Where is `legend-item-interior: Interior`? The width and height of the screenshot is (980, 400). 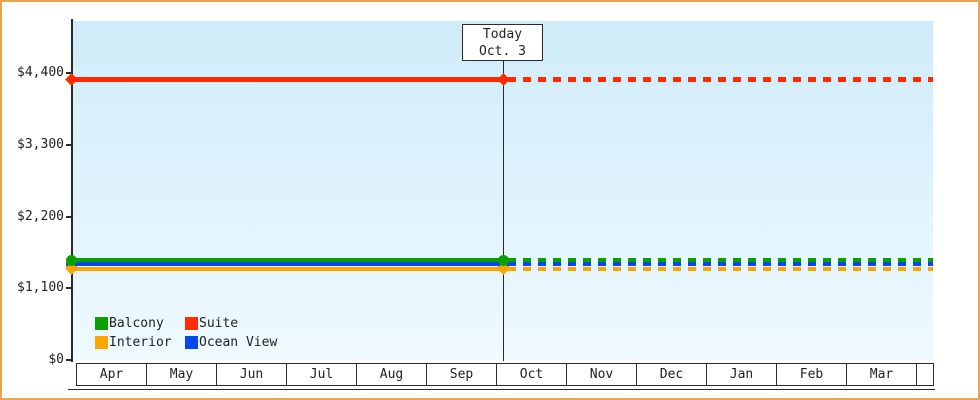
legend-item-interior: Interior is located at coordinates (133, 342).